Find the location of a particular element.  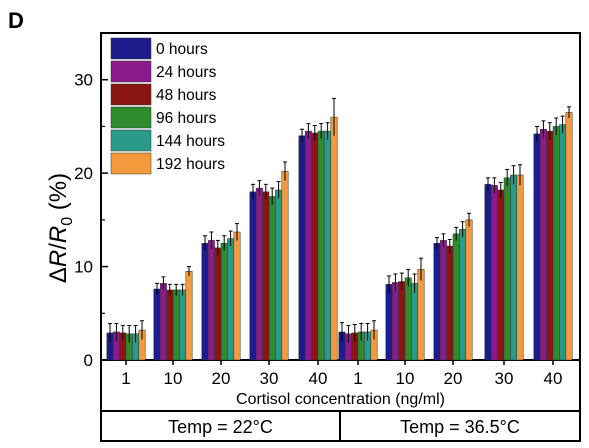

y-tick-label: 10 is located at coordinates (83, 267).